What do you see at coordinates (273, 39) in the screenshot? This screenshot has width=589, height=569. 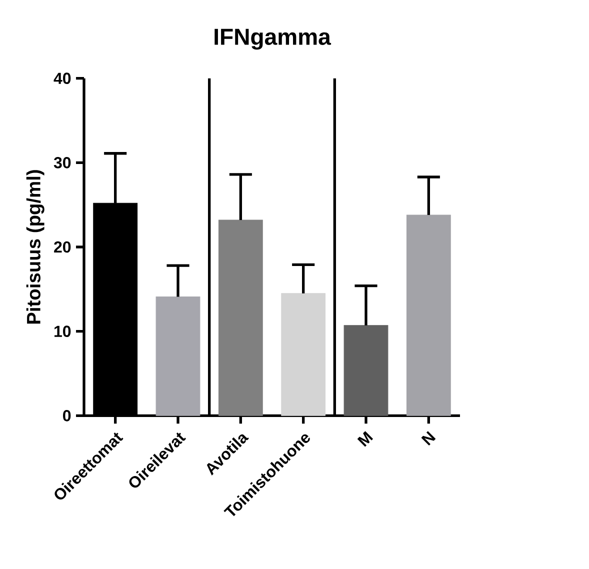 I see `chart-title: IFNgamma` at bounding box center [273, 39].